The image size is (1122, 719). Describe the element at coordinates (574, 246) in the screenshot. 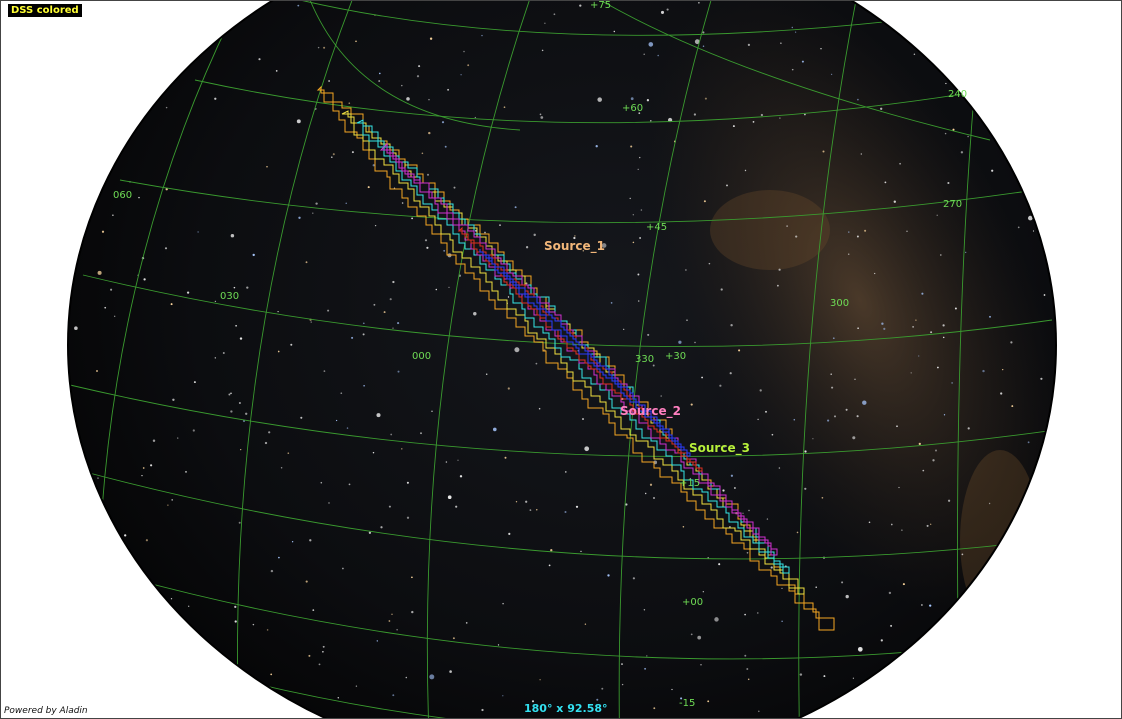

I see `source-label: Source_1` at that location.